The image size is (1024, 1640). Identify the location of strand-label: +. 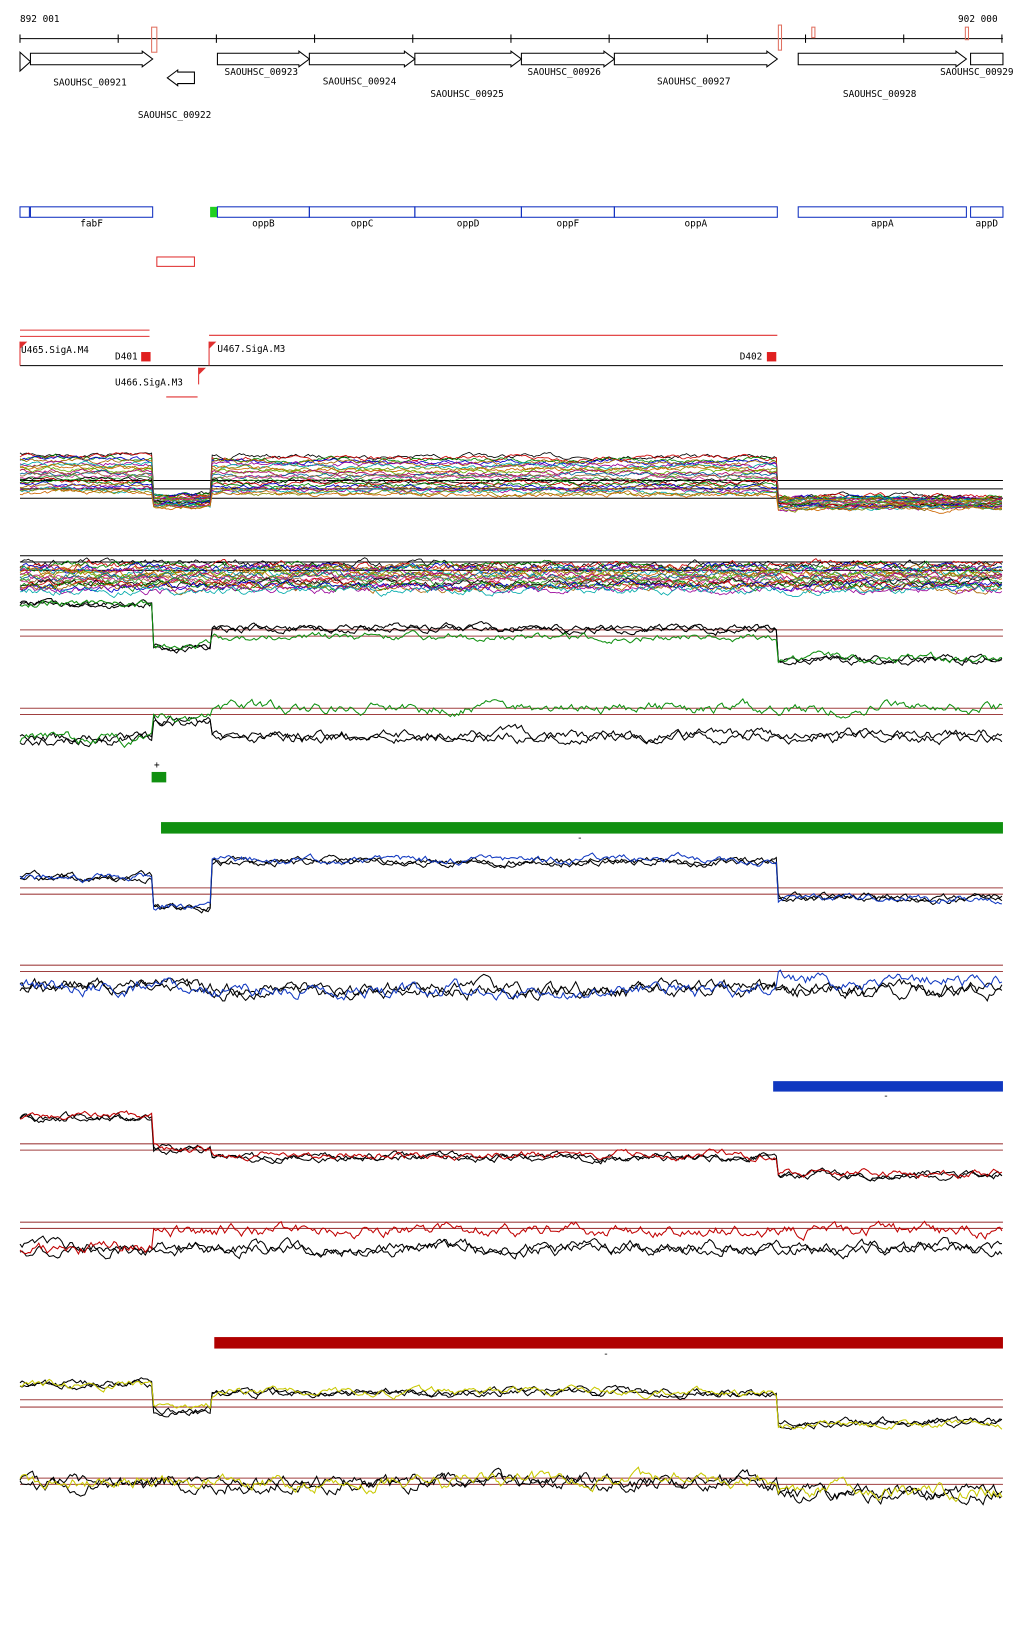
(157, 765).